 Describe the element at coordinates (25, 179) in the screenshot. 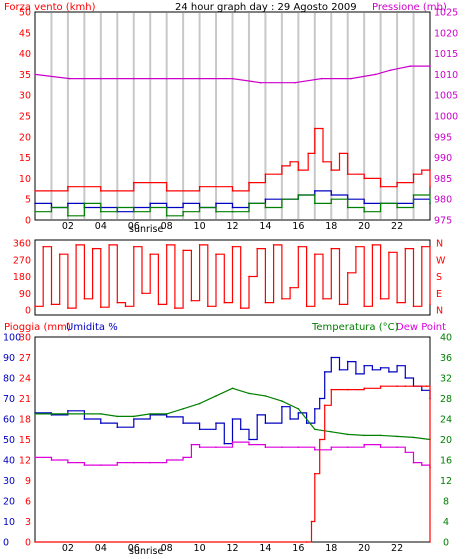

I see `wind-speed-tick-label: 10` at that location.